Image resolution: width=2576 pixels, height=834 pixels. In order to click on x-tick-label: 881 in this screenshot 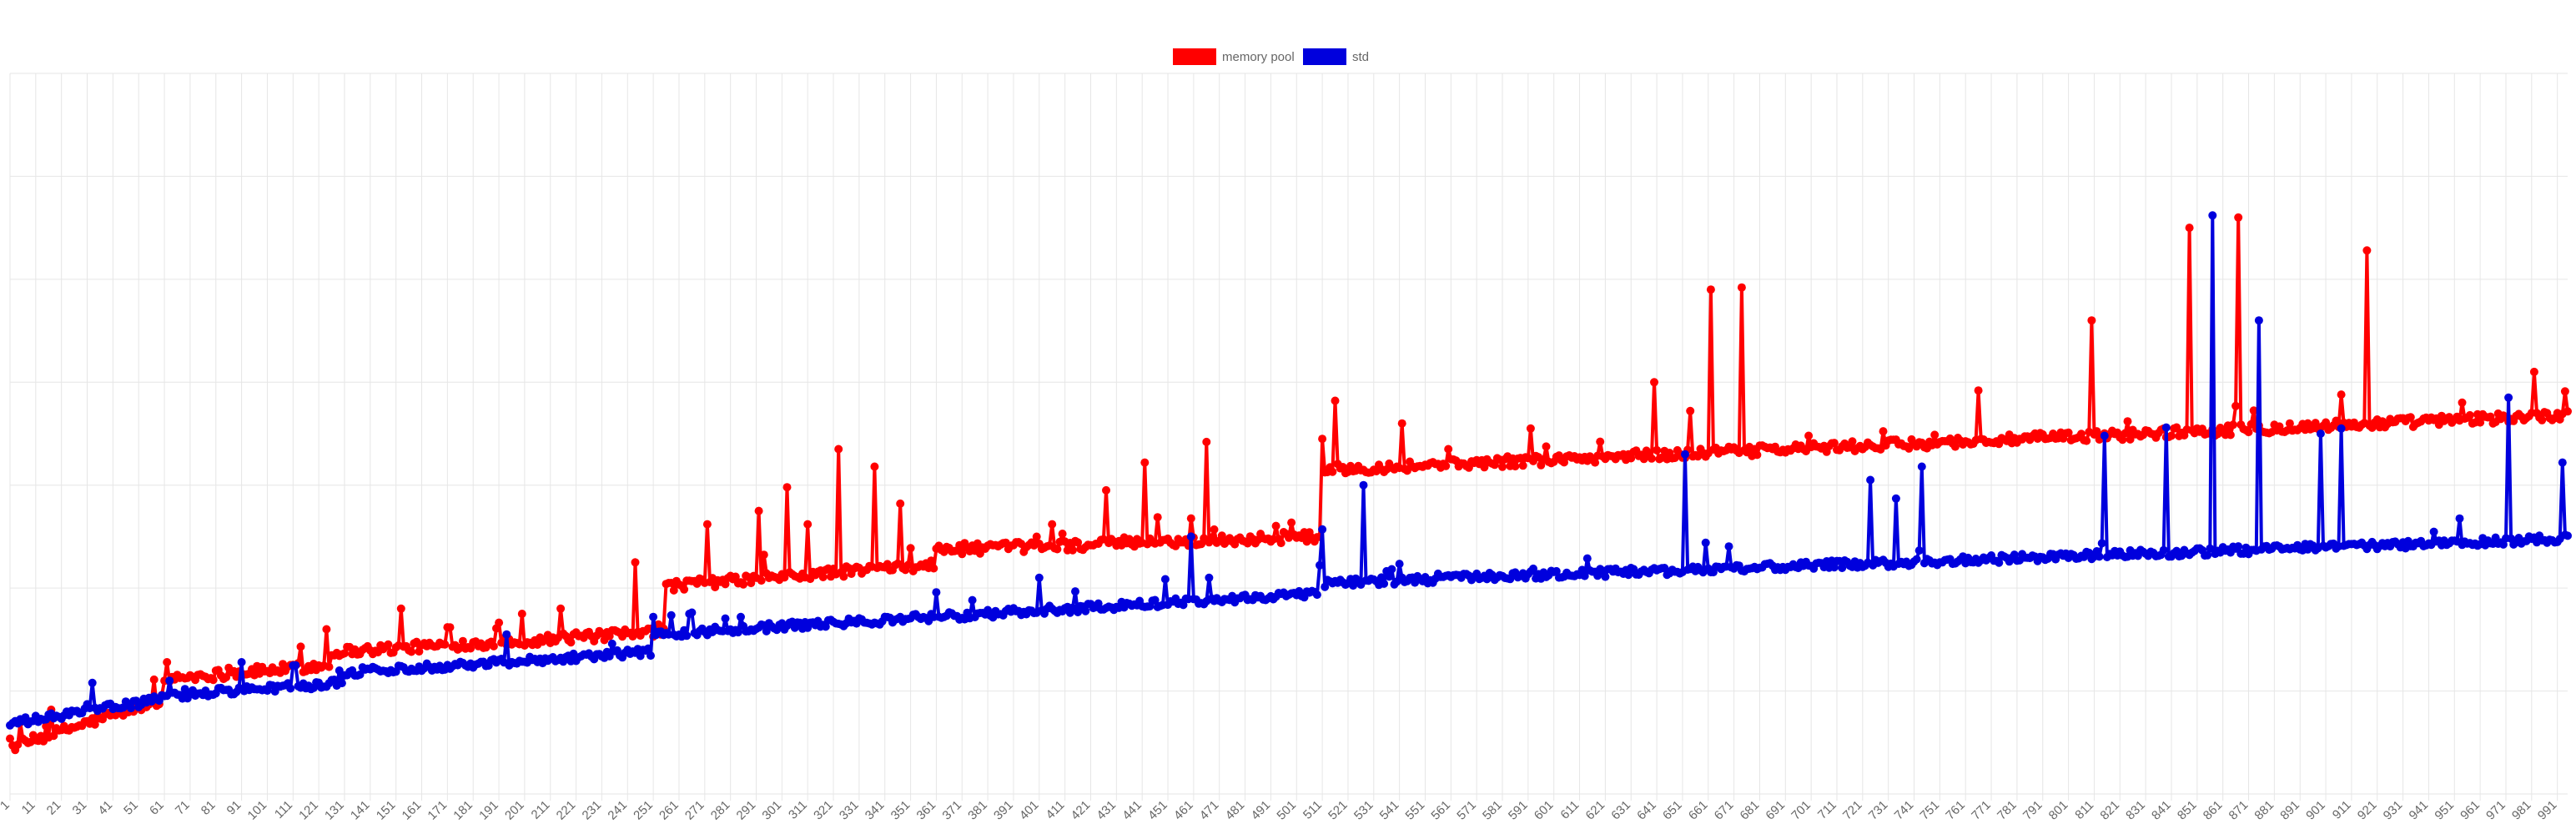, I will do `click(2264, 810)`.